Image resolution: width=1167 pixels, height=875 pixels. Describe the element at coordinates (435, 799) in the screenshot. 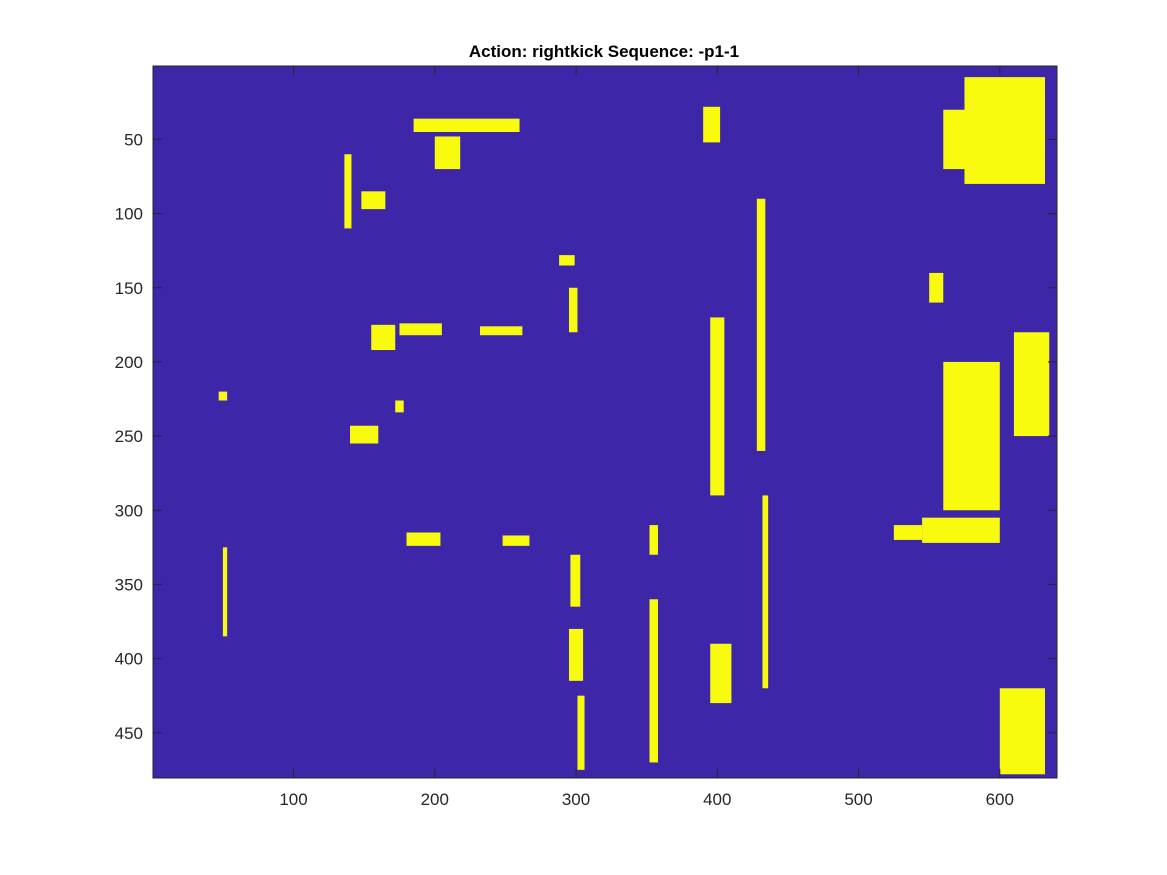

I see `x-tick-label: 200` at that location.